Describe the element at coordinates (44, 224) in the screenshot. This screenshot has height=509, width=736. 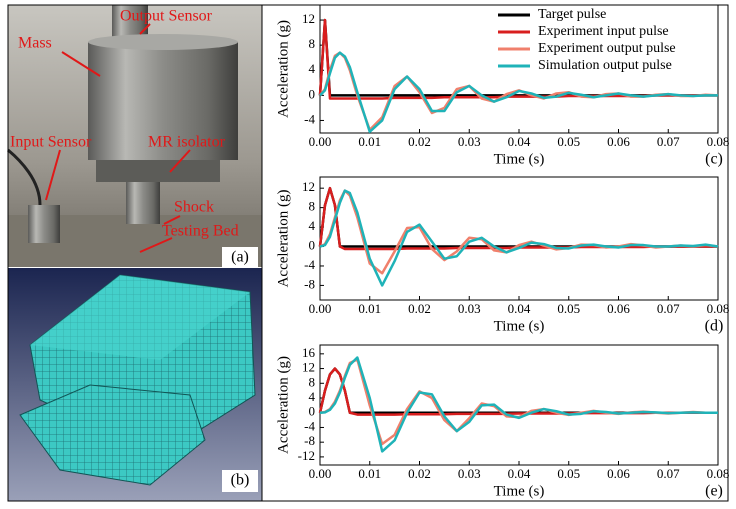
I see `input-sensor` at that location.